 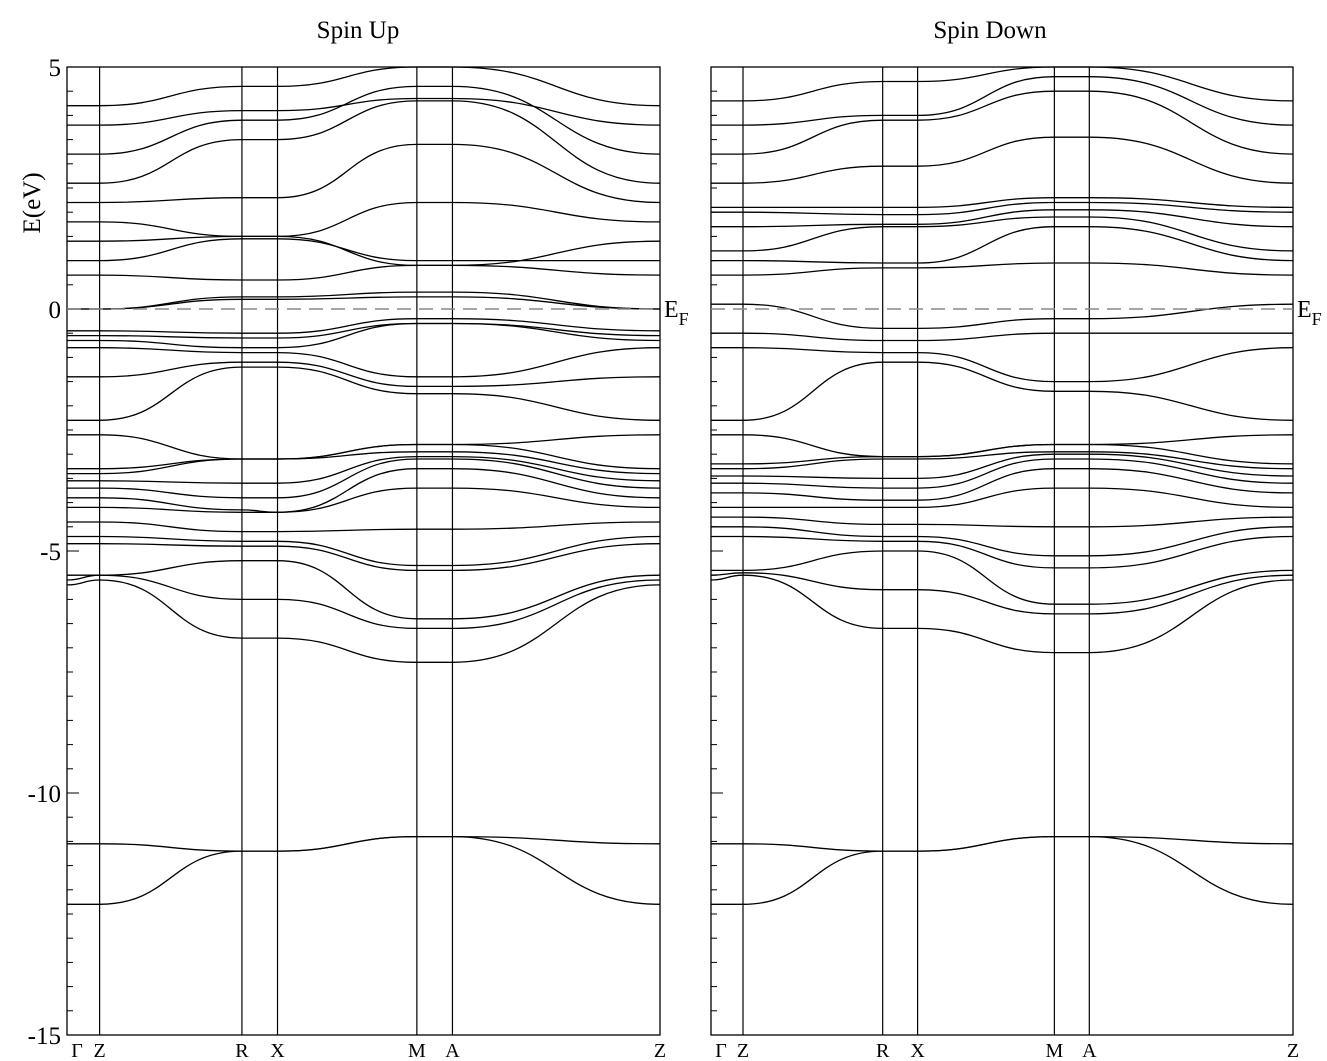 What do you see at coordinates (990, 30) in the screenshot?
I see `spin-down-title: Spin Down` at bounding box center [990, 30].